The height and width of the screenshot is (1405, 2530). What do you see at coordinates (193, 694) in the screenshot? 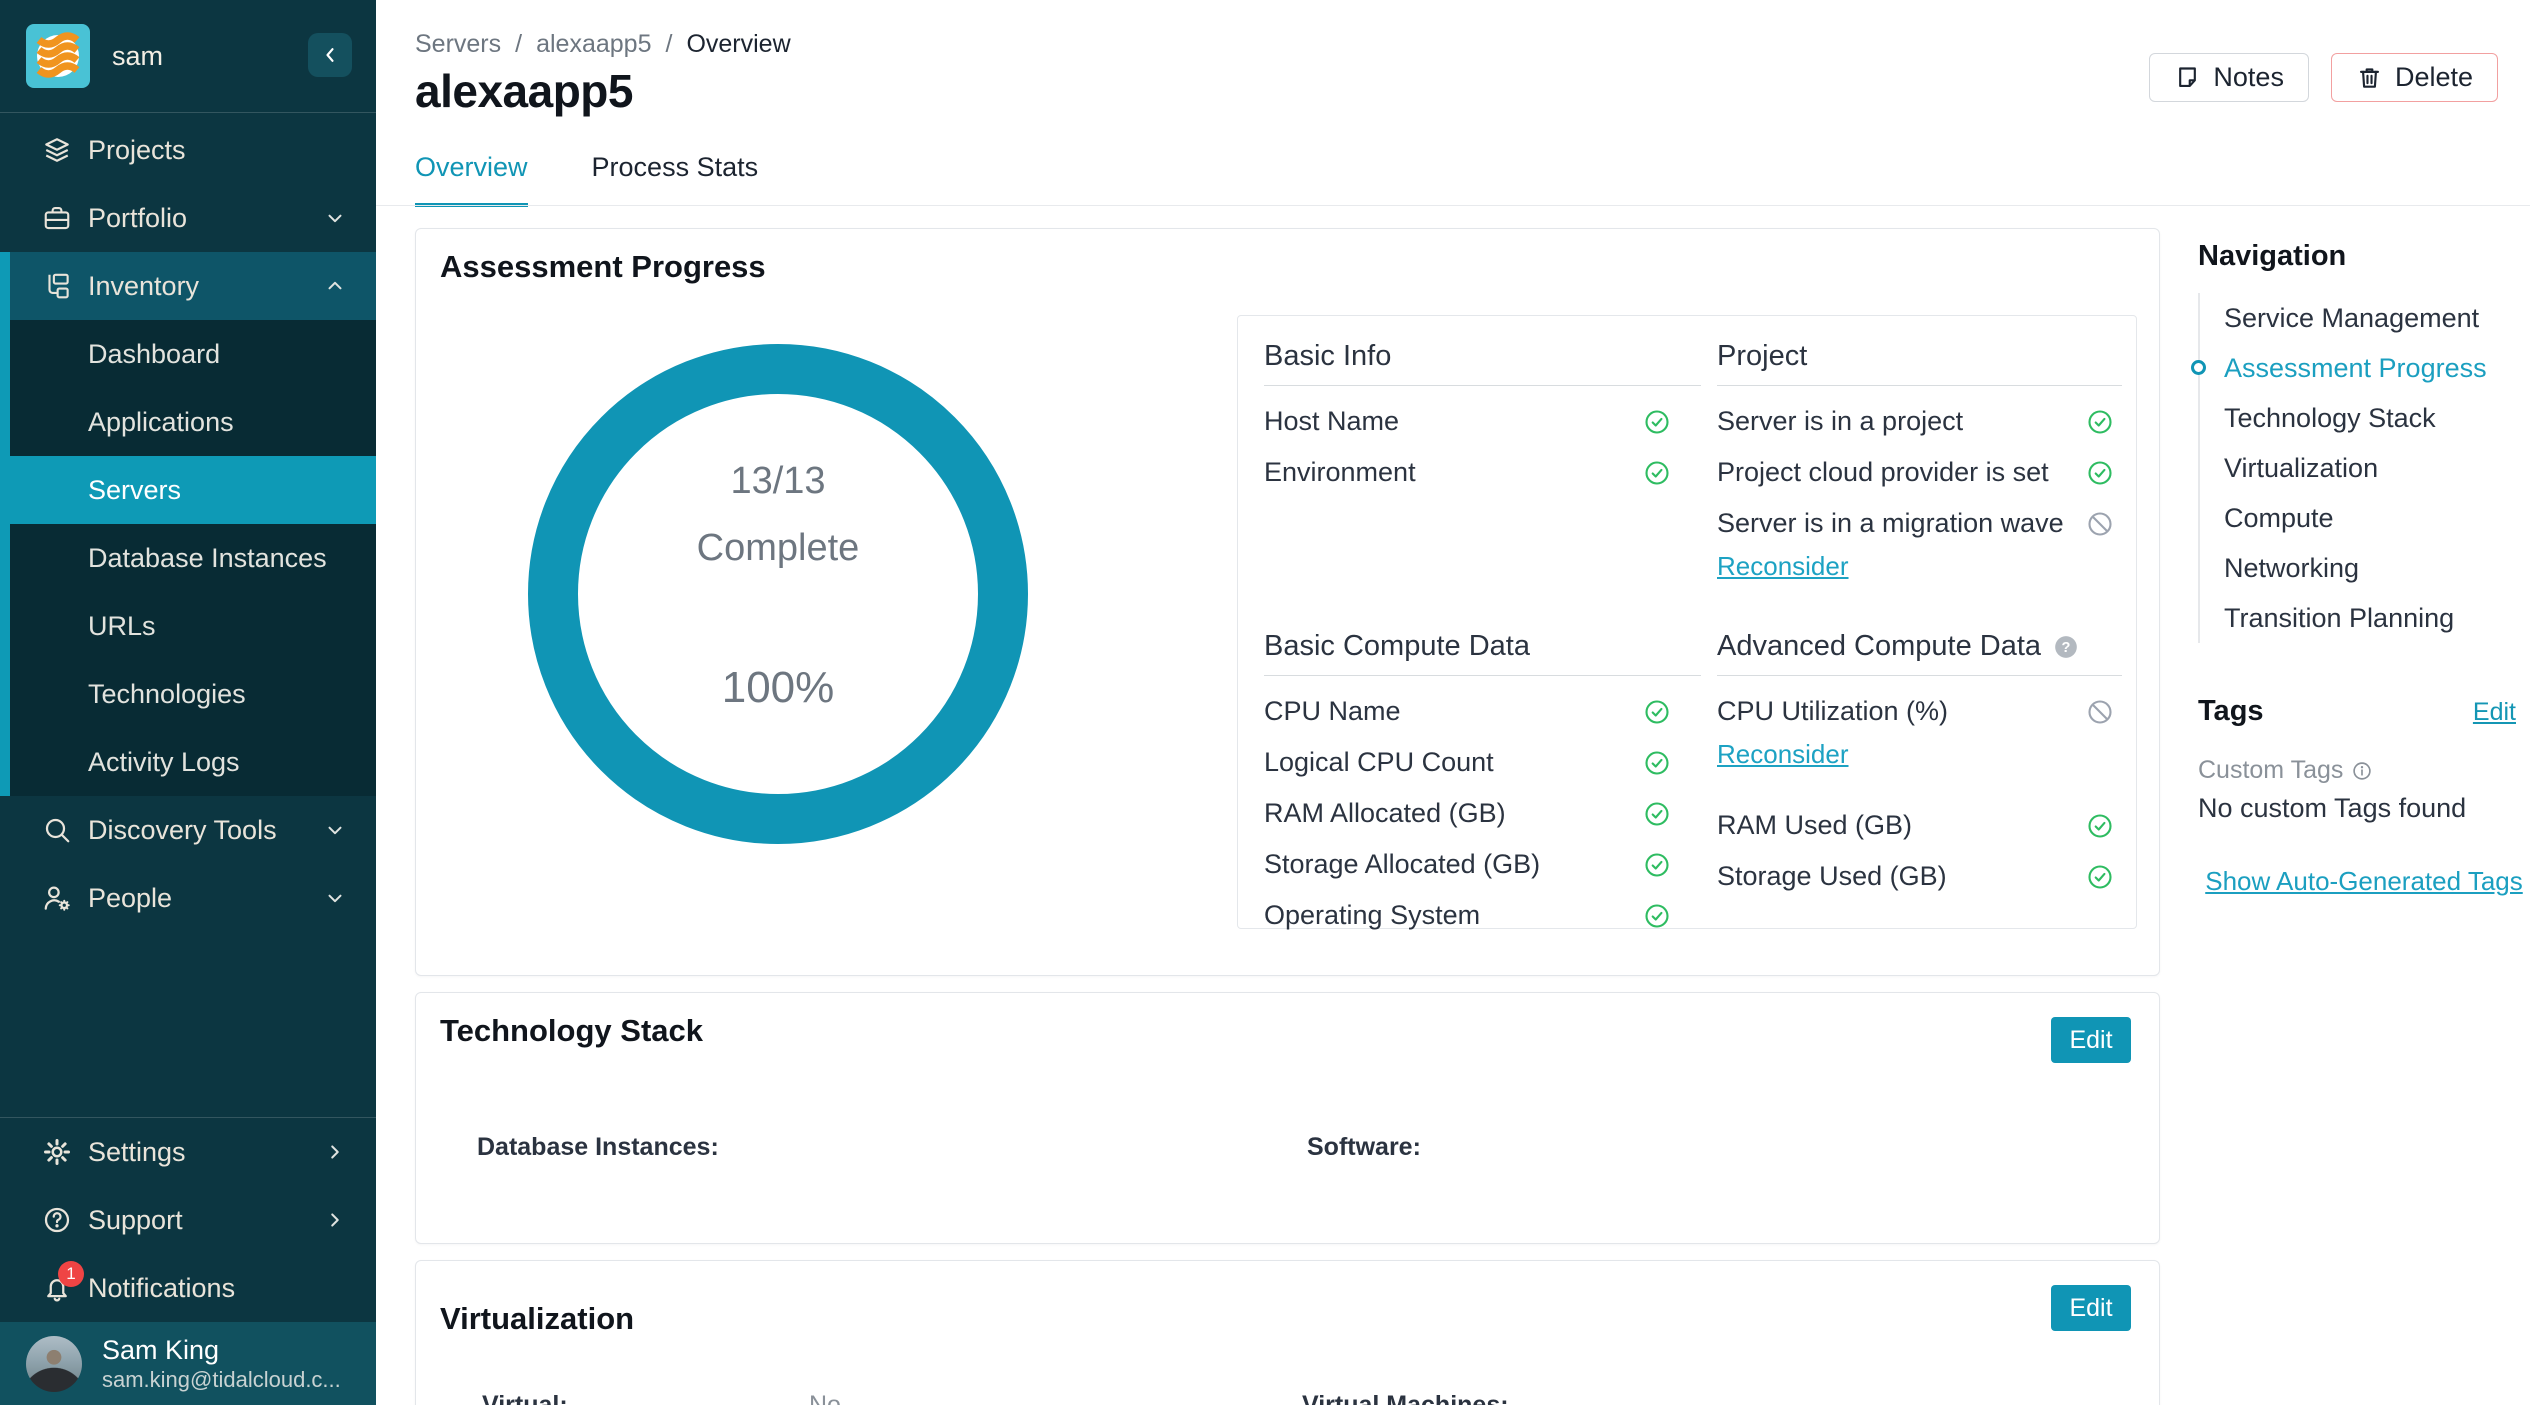
I see `submenu-item-technologies: Technologies` at bounding box center [193, 694].